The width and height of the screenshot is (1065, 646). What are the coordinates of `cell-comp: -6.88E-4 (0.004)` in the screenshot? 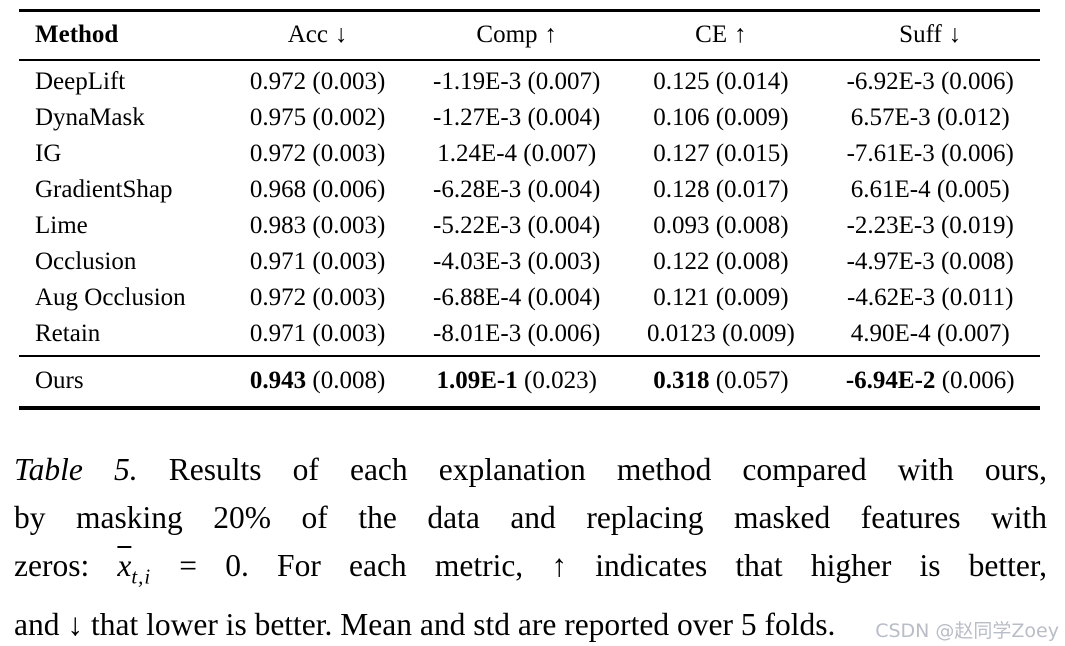 It's located at (517, 297).